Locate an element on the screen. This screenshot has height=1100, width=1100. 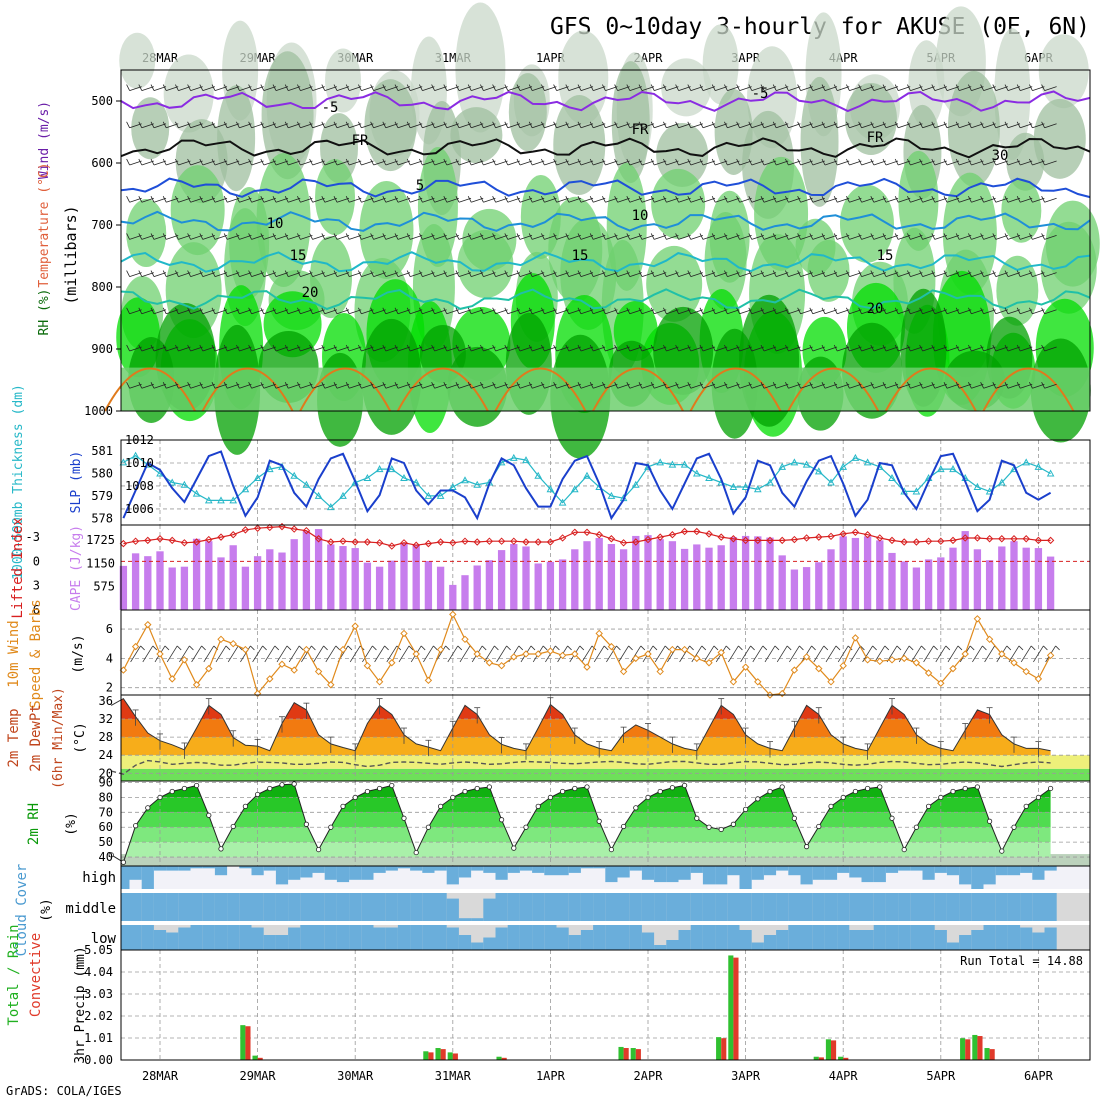
slp-axis-label: SLP (mb) is located at coordinates (76, 482).